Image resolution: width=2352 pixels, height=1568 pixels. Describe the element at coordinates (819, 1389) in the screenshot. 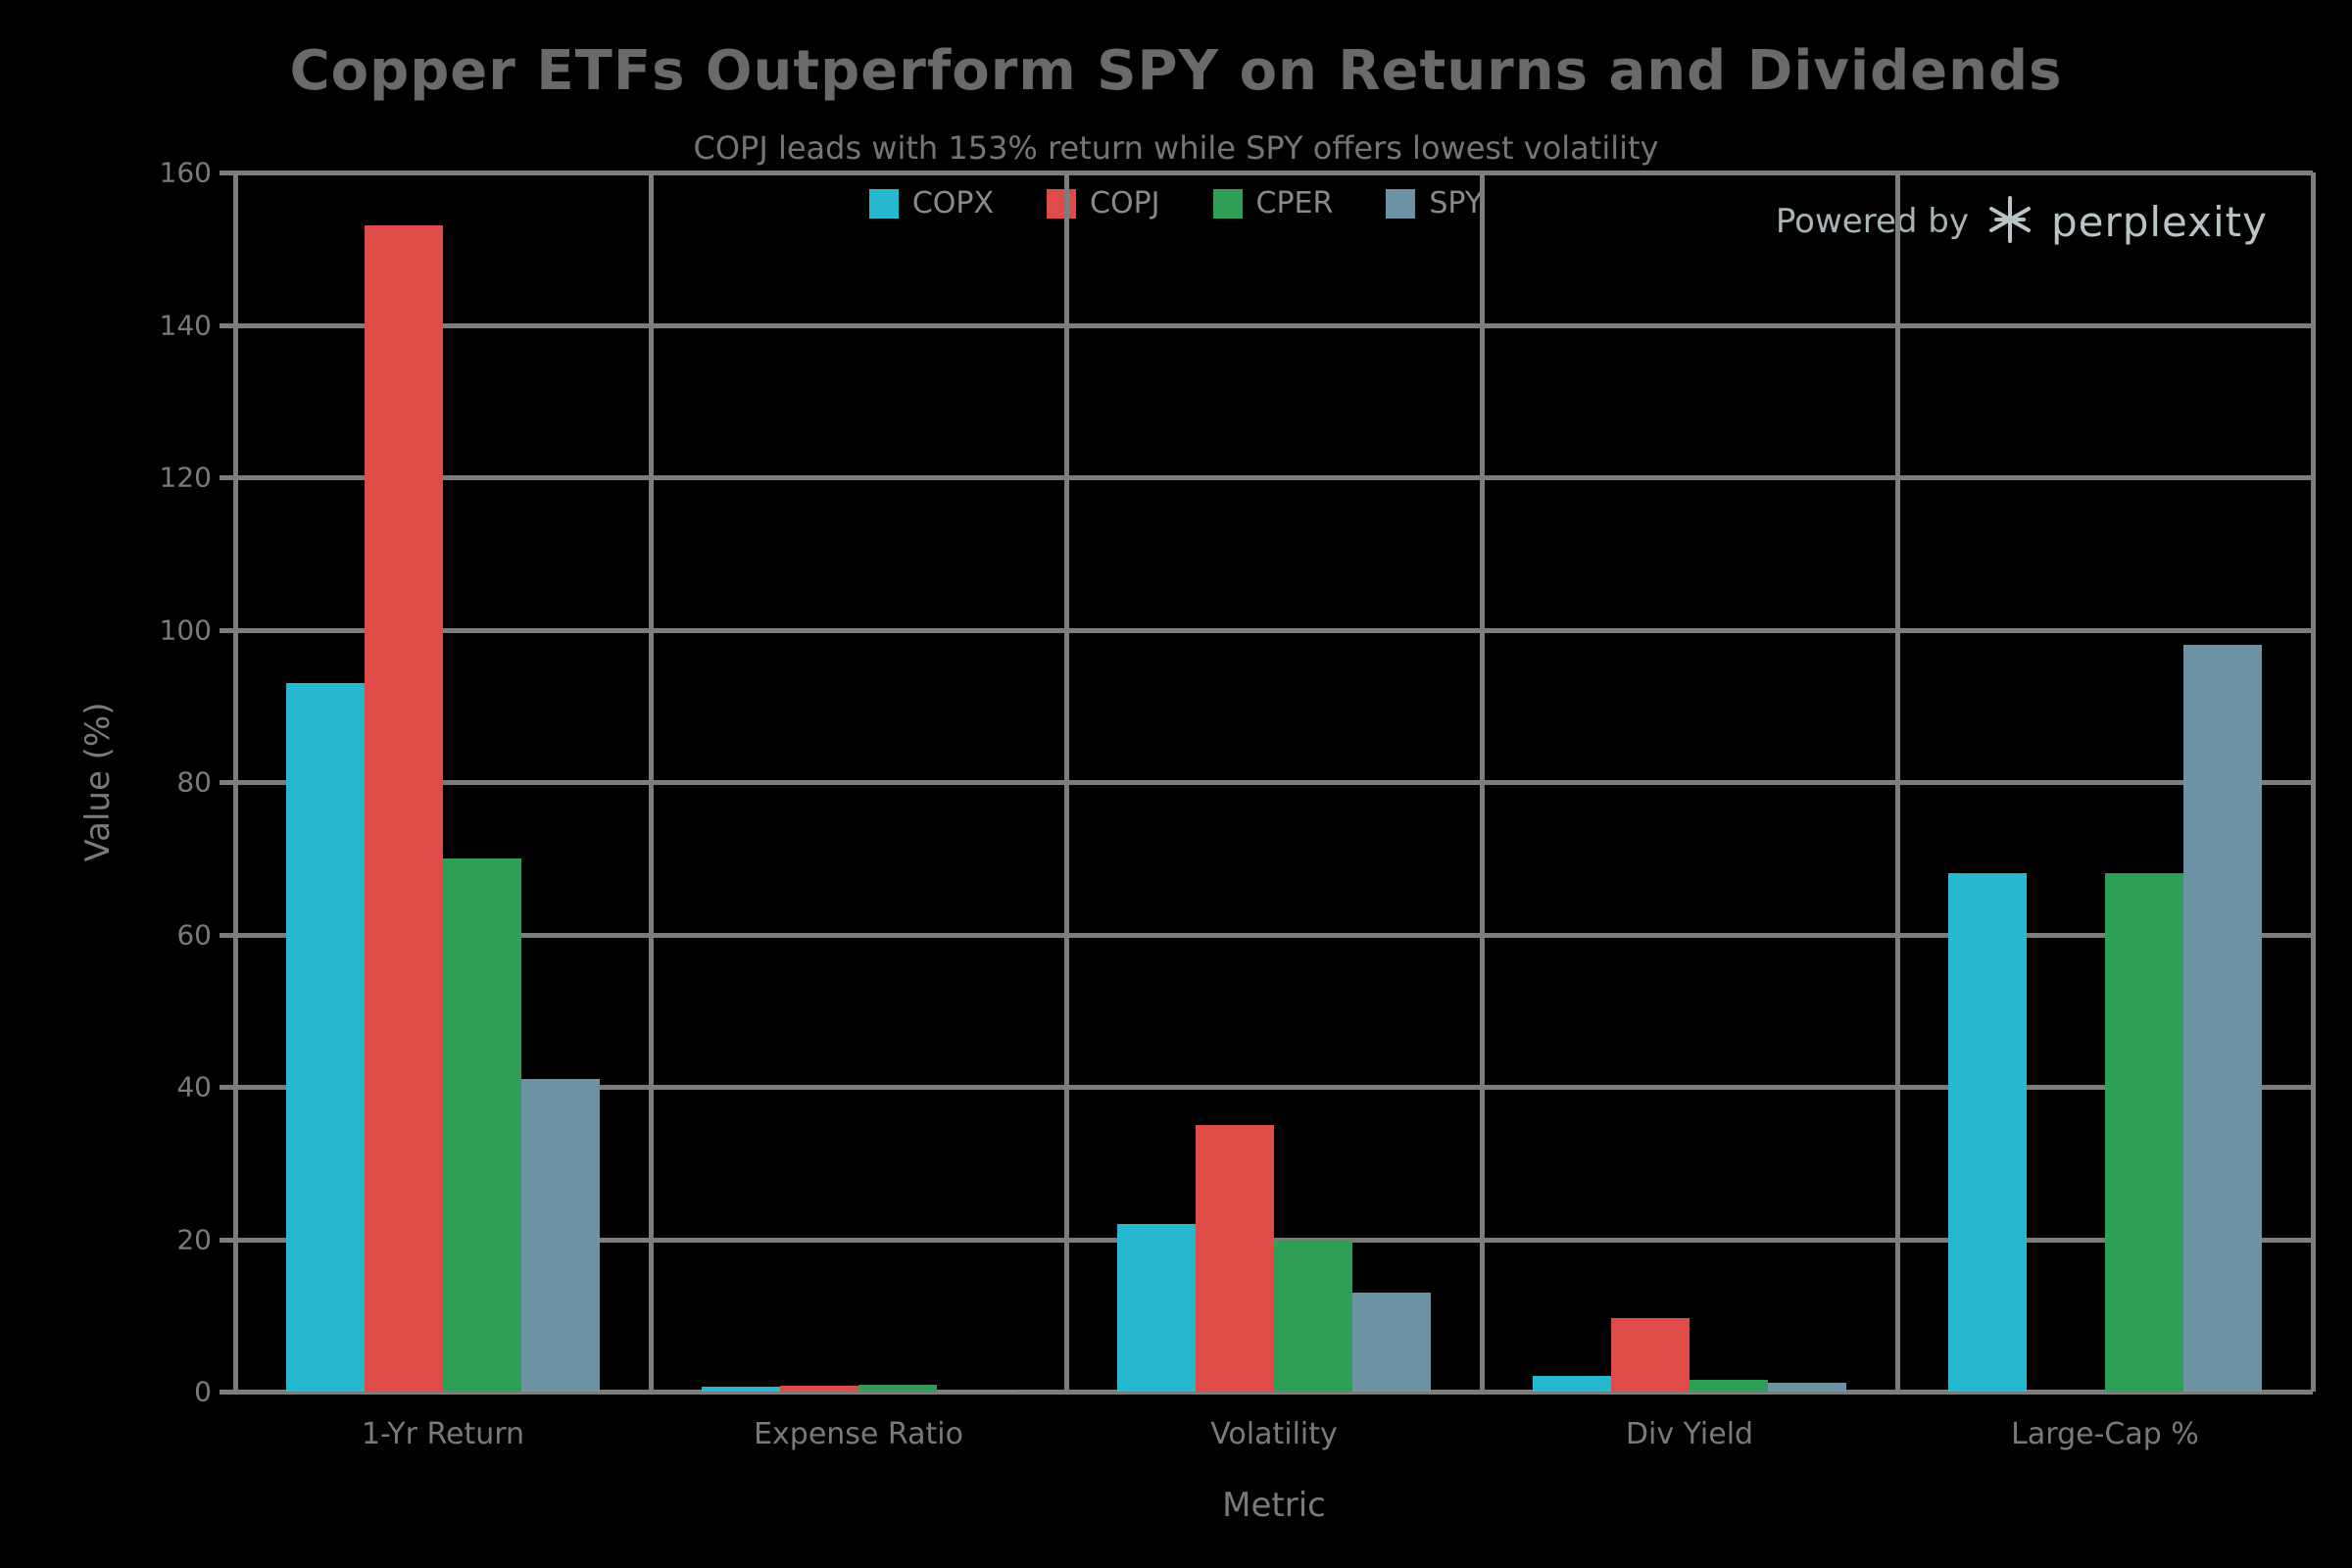

I see `bar-COPJ-Expense-Ratio` at that location.